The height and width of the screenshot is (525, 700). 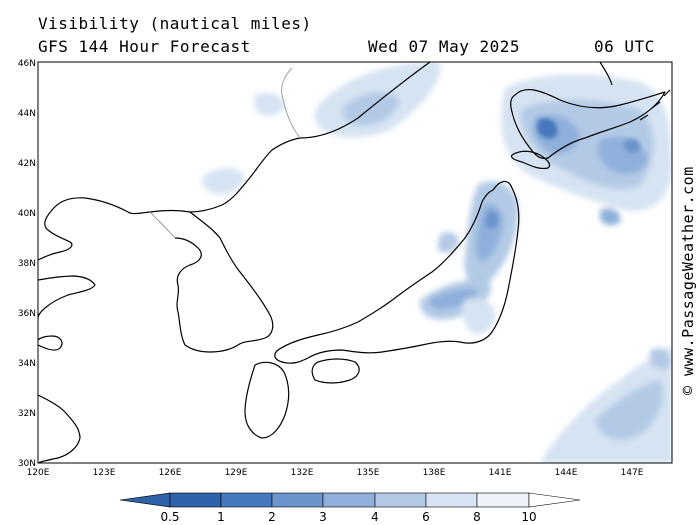 What do you see at coordinates (478, 316) in the screenshot?
I see `fog-area-kanto` at bounding box center [478, 316].